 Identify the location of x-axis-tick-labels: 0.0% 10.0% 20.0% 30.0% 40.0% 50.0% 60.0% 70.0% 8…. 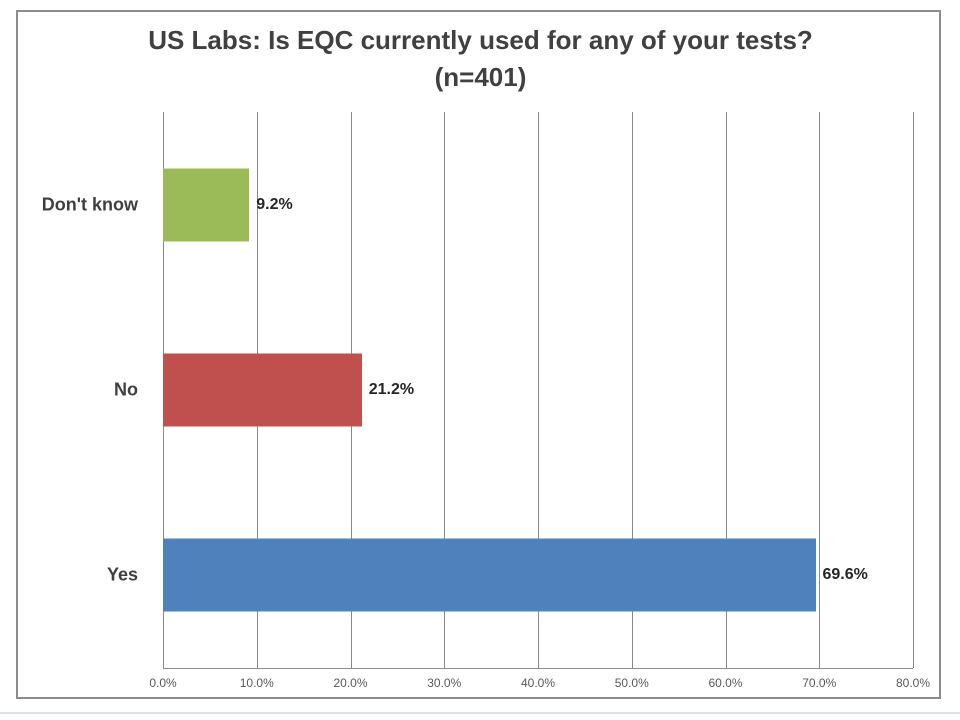
(539, 686).